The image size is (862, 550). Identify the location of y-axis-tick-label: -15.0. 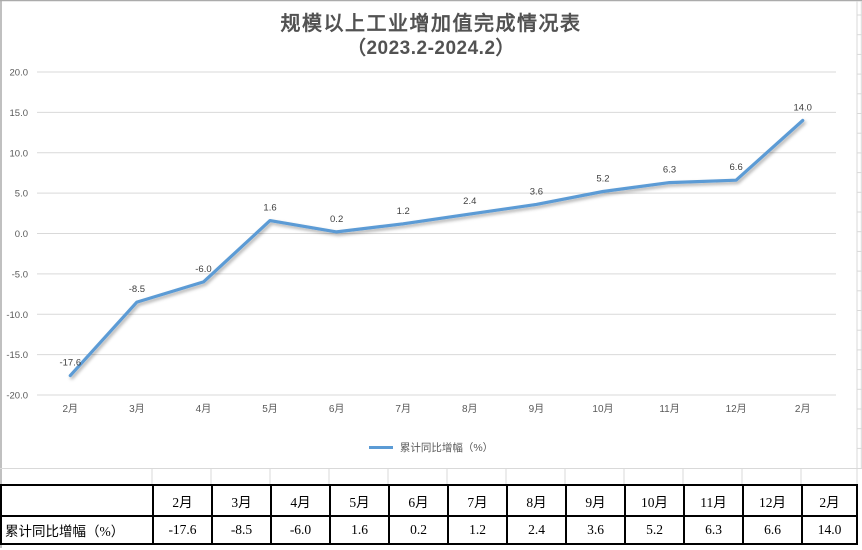
(17, 355).